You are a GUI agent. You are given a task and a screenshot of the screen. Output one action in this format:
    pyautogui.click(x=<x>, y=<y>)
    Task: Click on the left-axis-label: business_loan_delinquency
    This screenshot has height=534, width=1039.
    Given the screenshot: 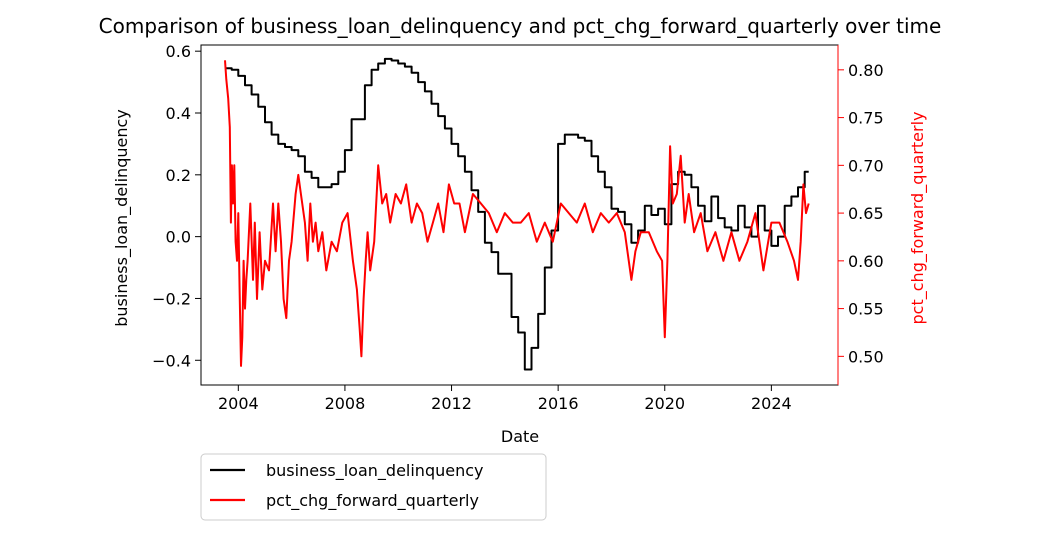 What is the action you would take?
    pyautogui.click(x=122, y=218)
    